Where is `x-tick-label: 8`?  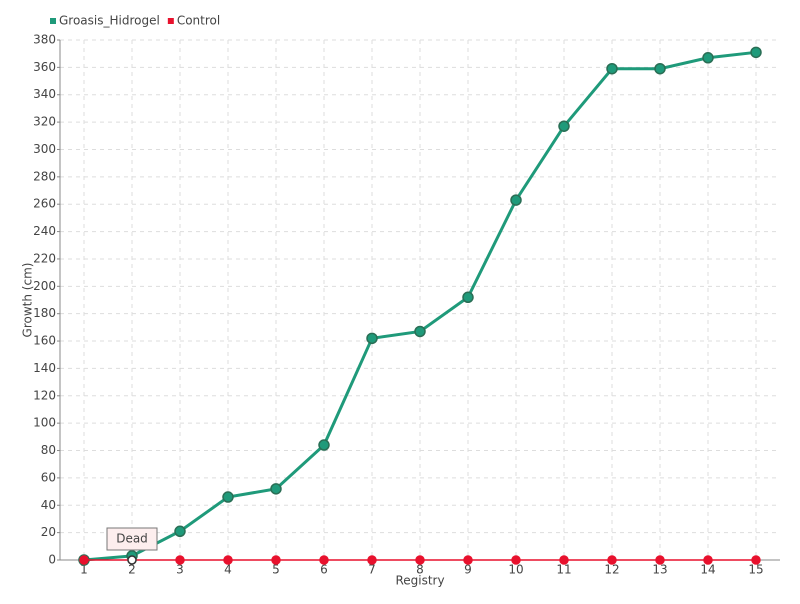 x-tick-label: 8 is located at coordinates (420, 570).